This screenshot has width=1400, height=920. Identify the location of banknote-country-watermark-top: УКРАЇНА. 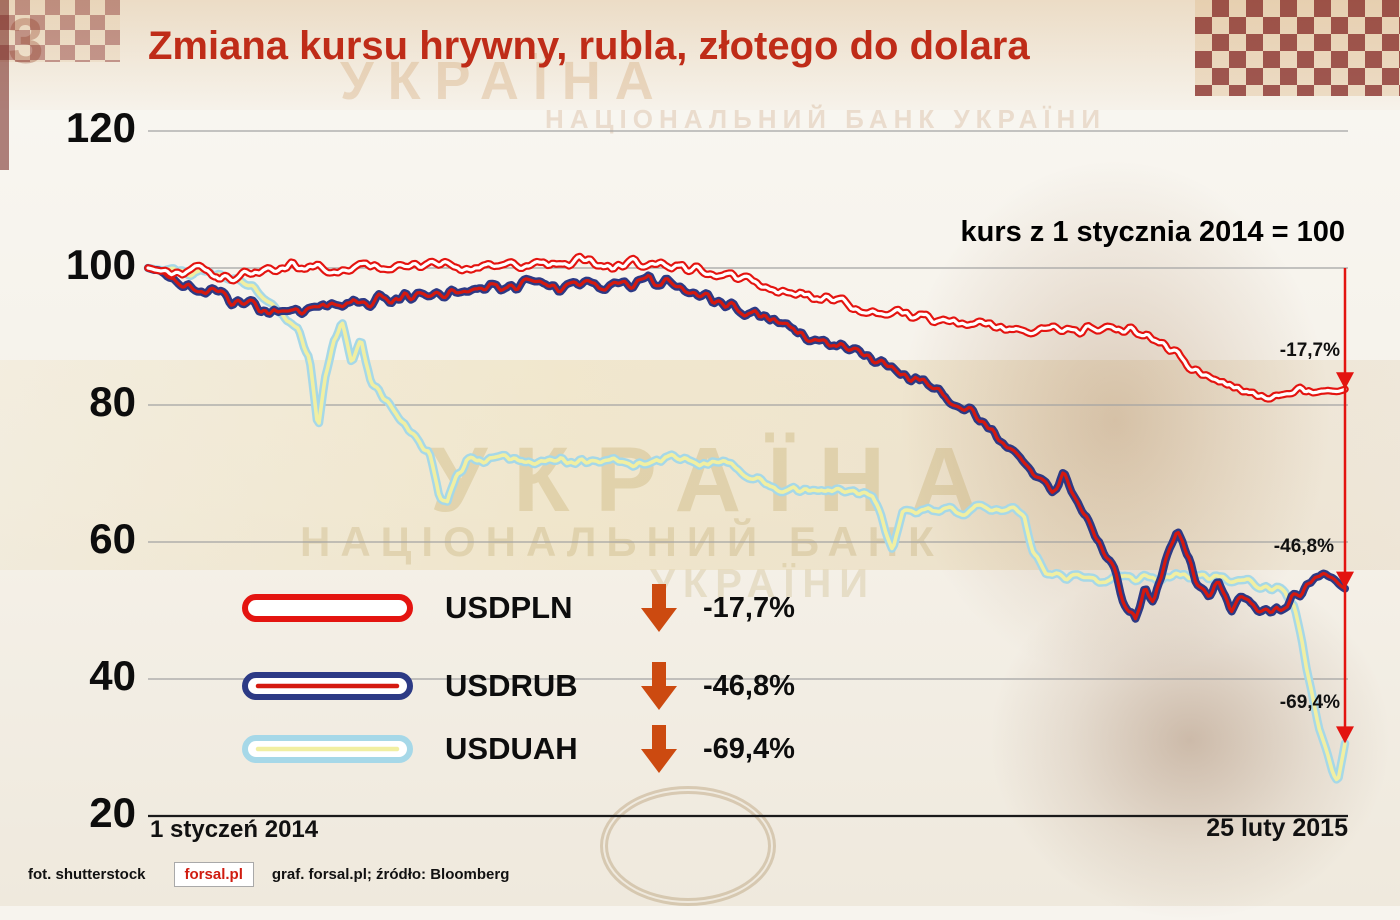
(504, 81).